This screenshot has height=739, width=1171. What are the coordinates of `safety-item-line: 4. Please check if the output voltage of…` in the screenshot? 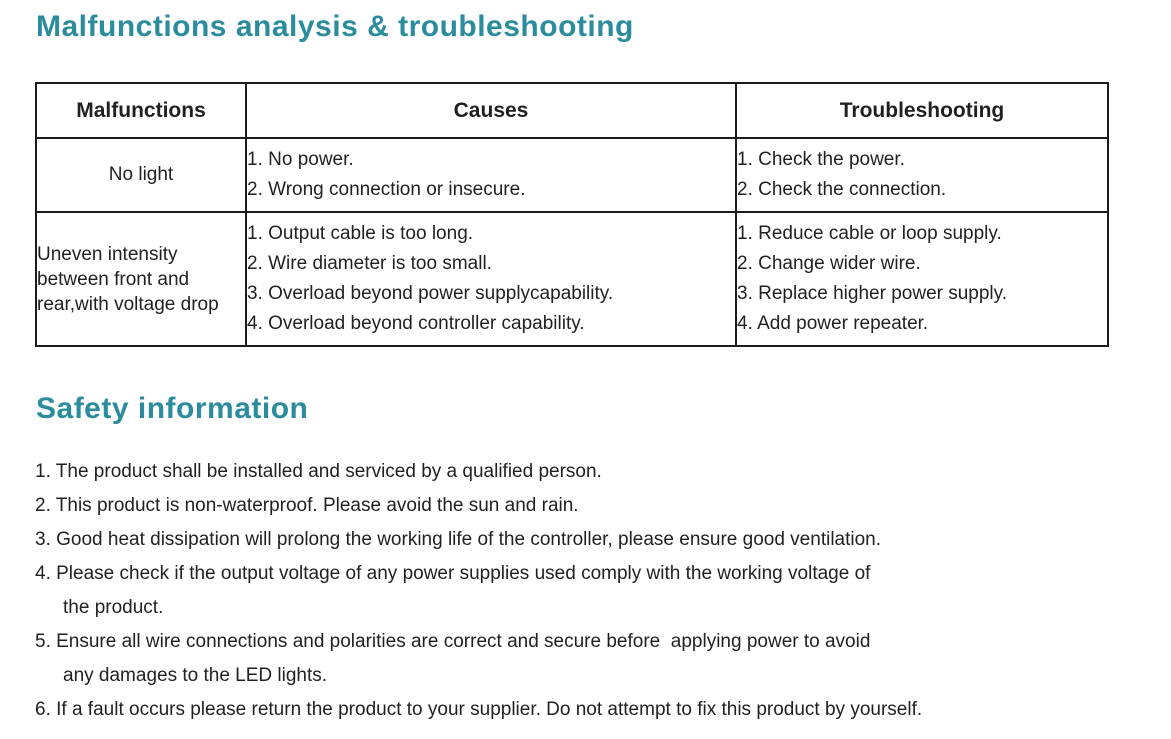 It's located at (453, 573).